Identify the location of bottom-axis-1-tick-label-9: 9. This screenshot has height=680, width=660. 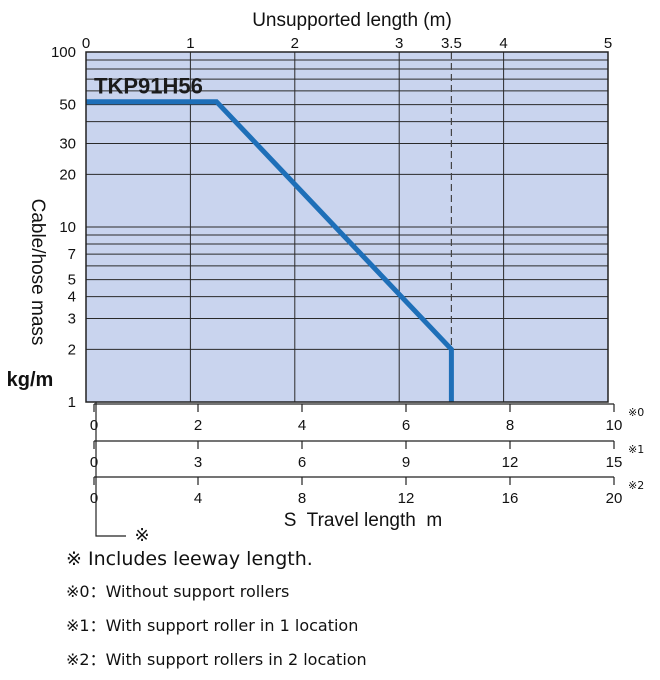
(406, 462).